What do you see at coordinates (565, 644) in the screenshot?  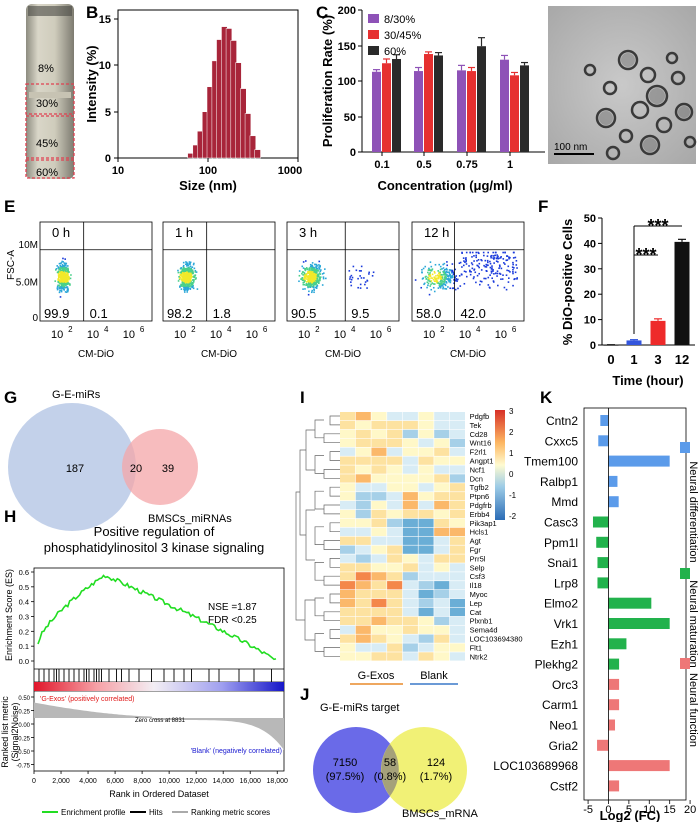 I see `gene-label: Ezh1` at bounding box center [565, 644].